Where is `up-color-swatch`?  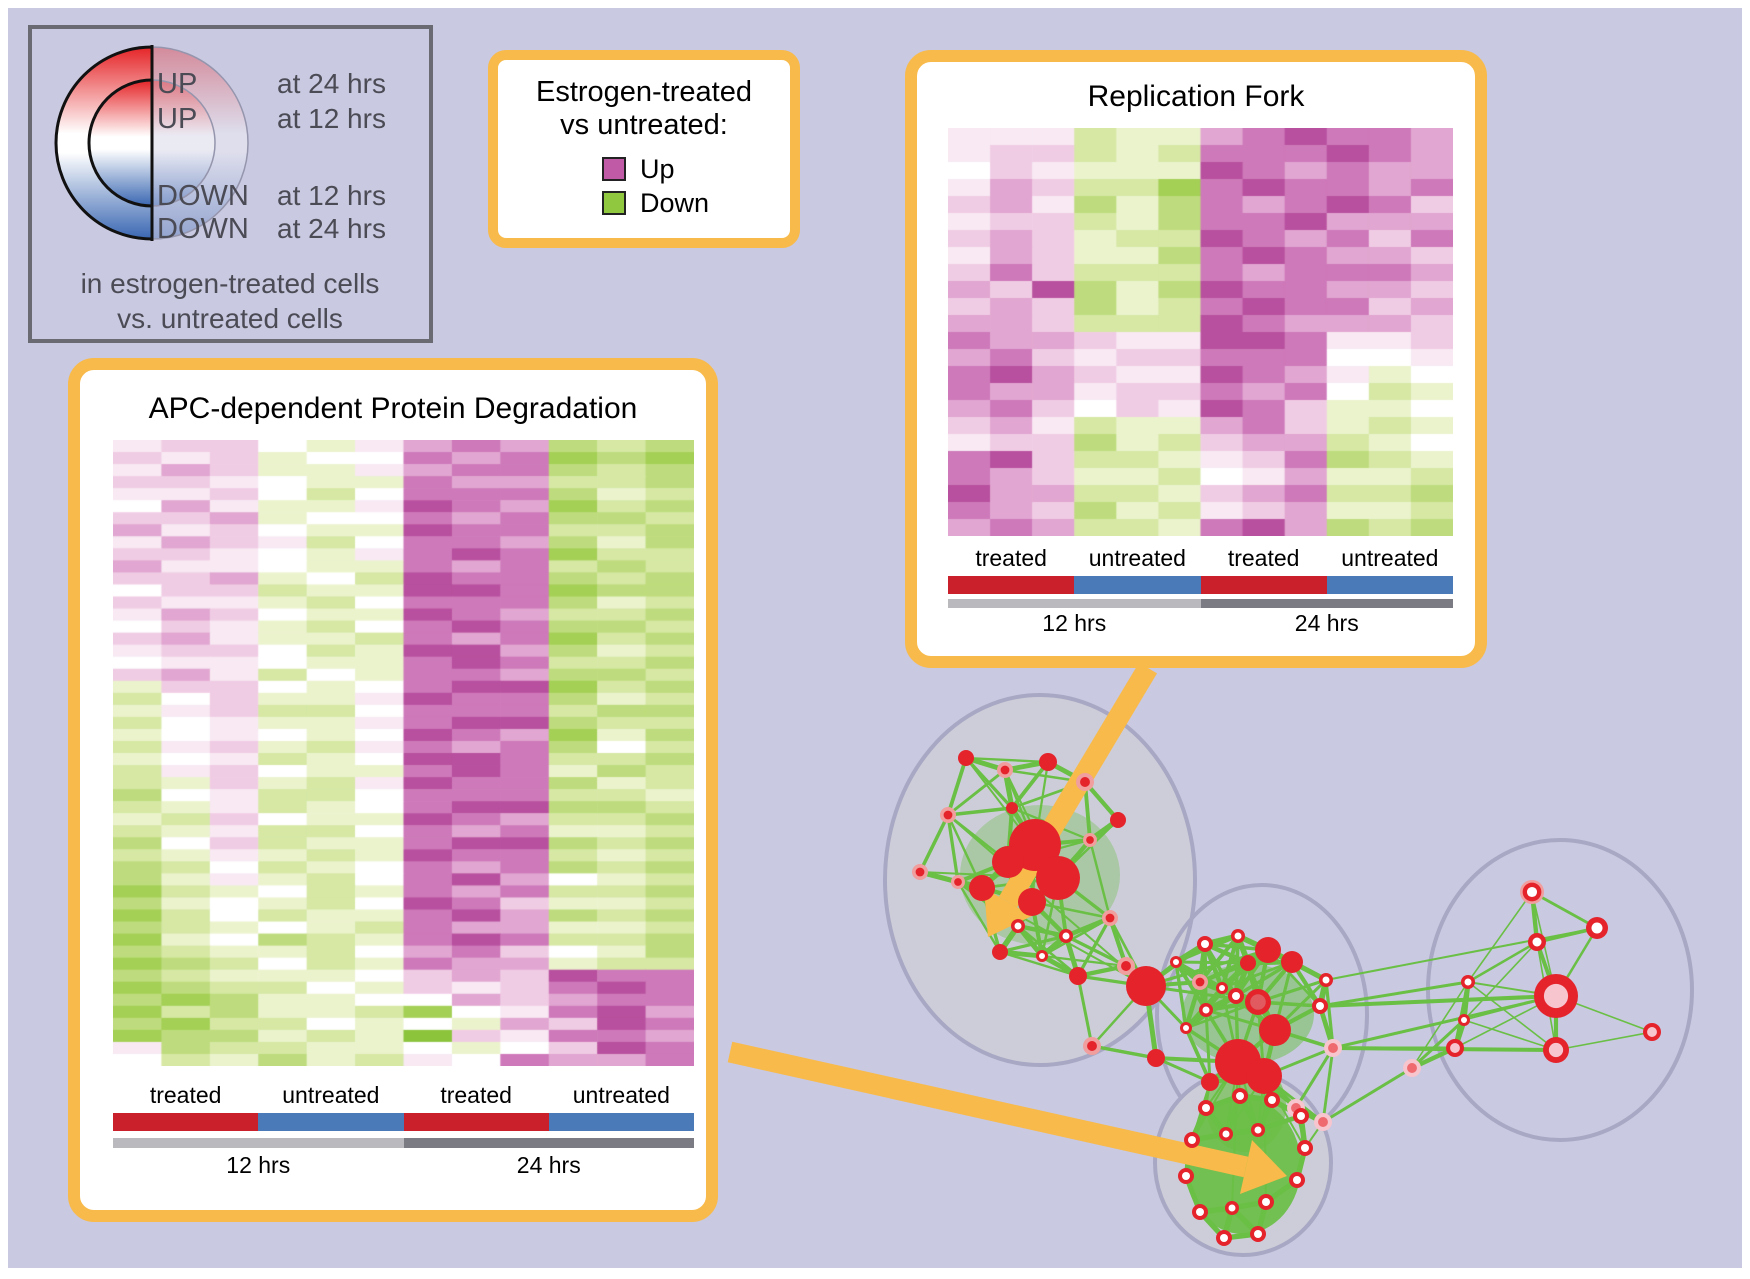
up-color-swatch is located at coordinates (614, 169).